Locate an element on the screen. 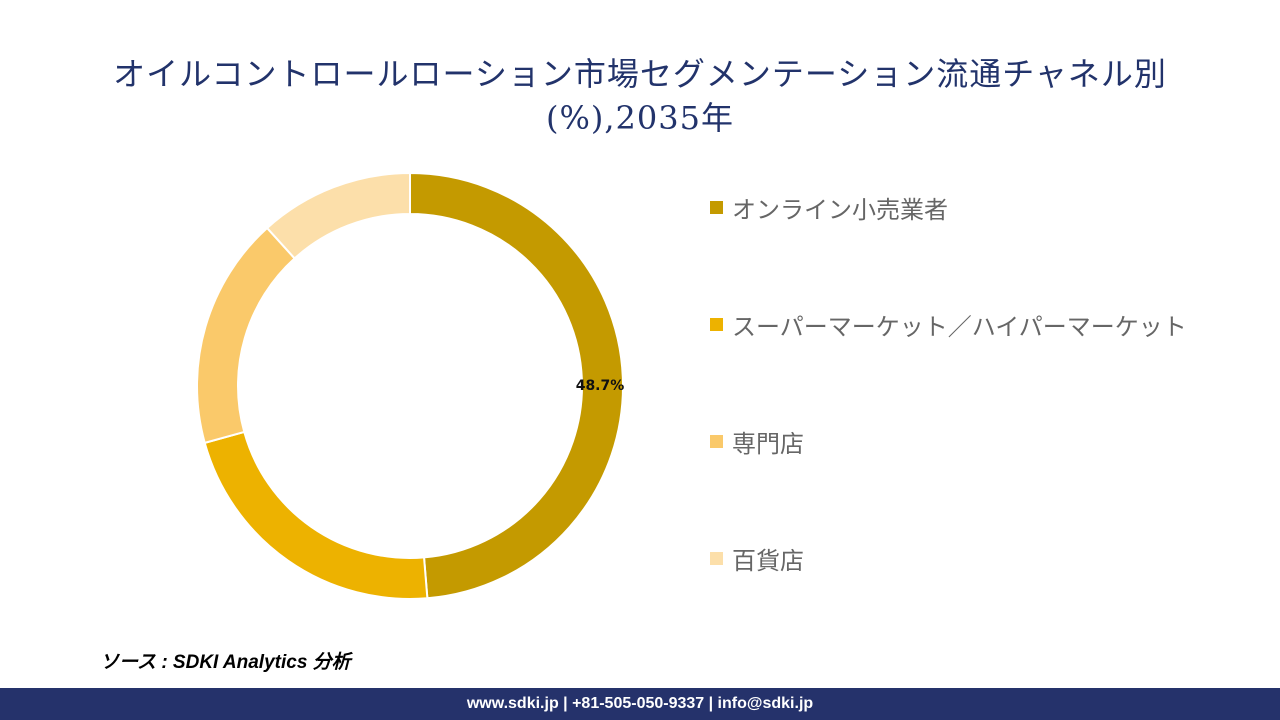  legend-item: オンライン小売業者 is located at coordinates (829, 207).